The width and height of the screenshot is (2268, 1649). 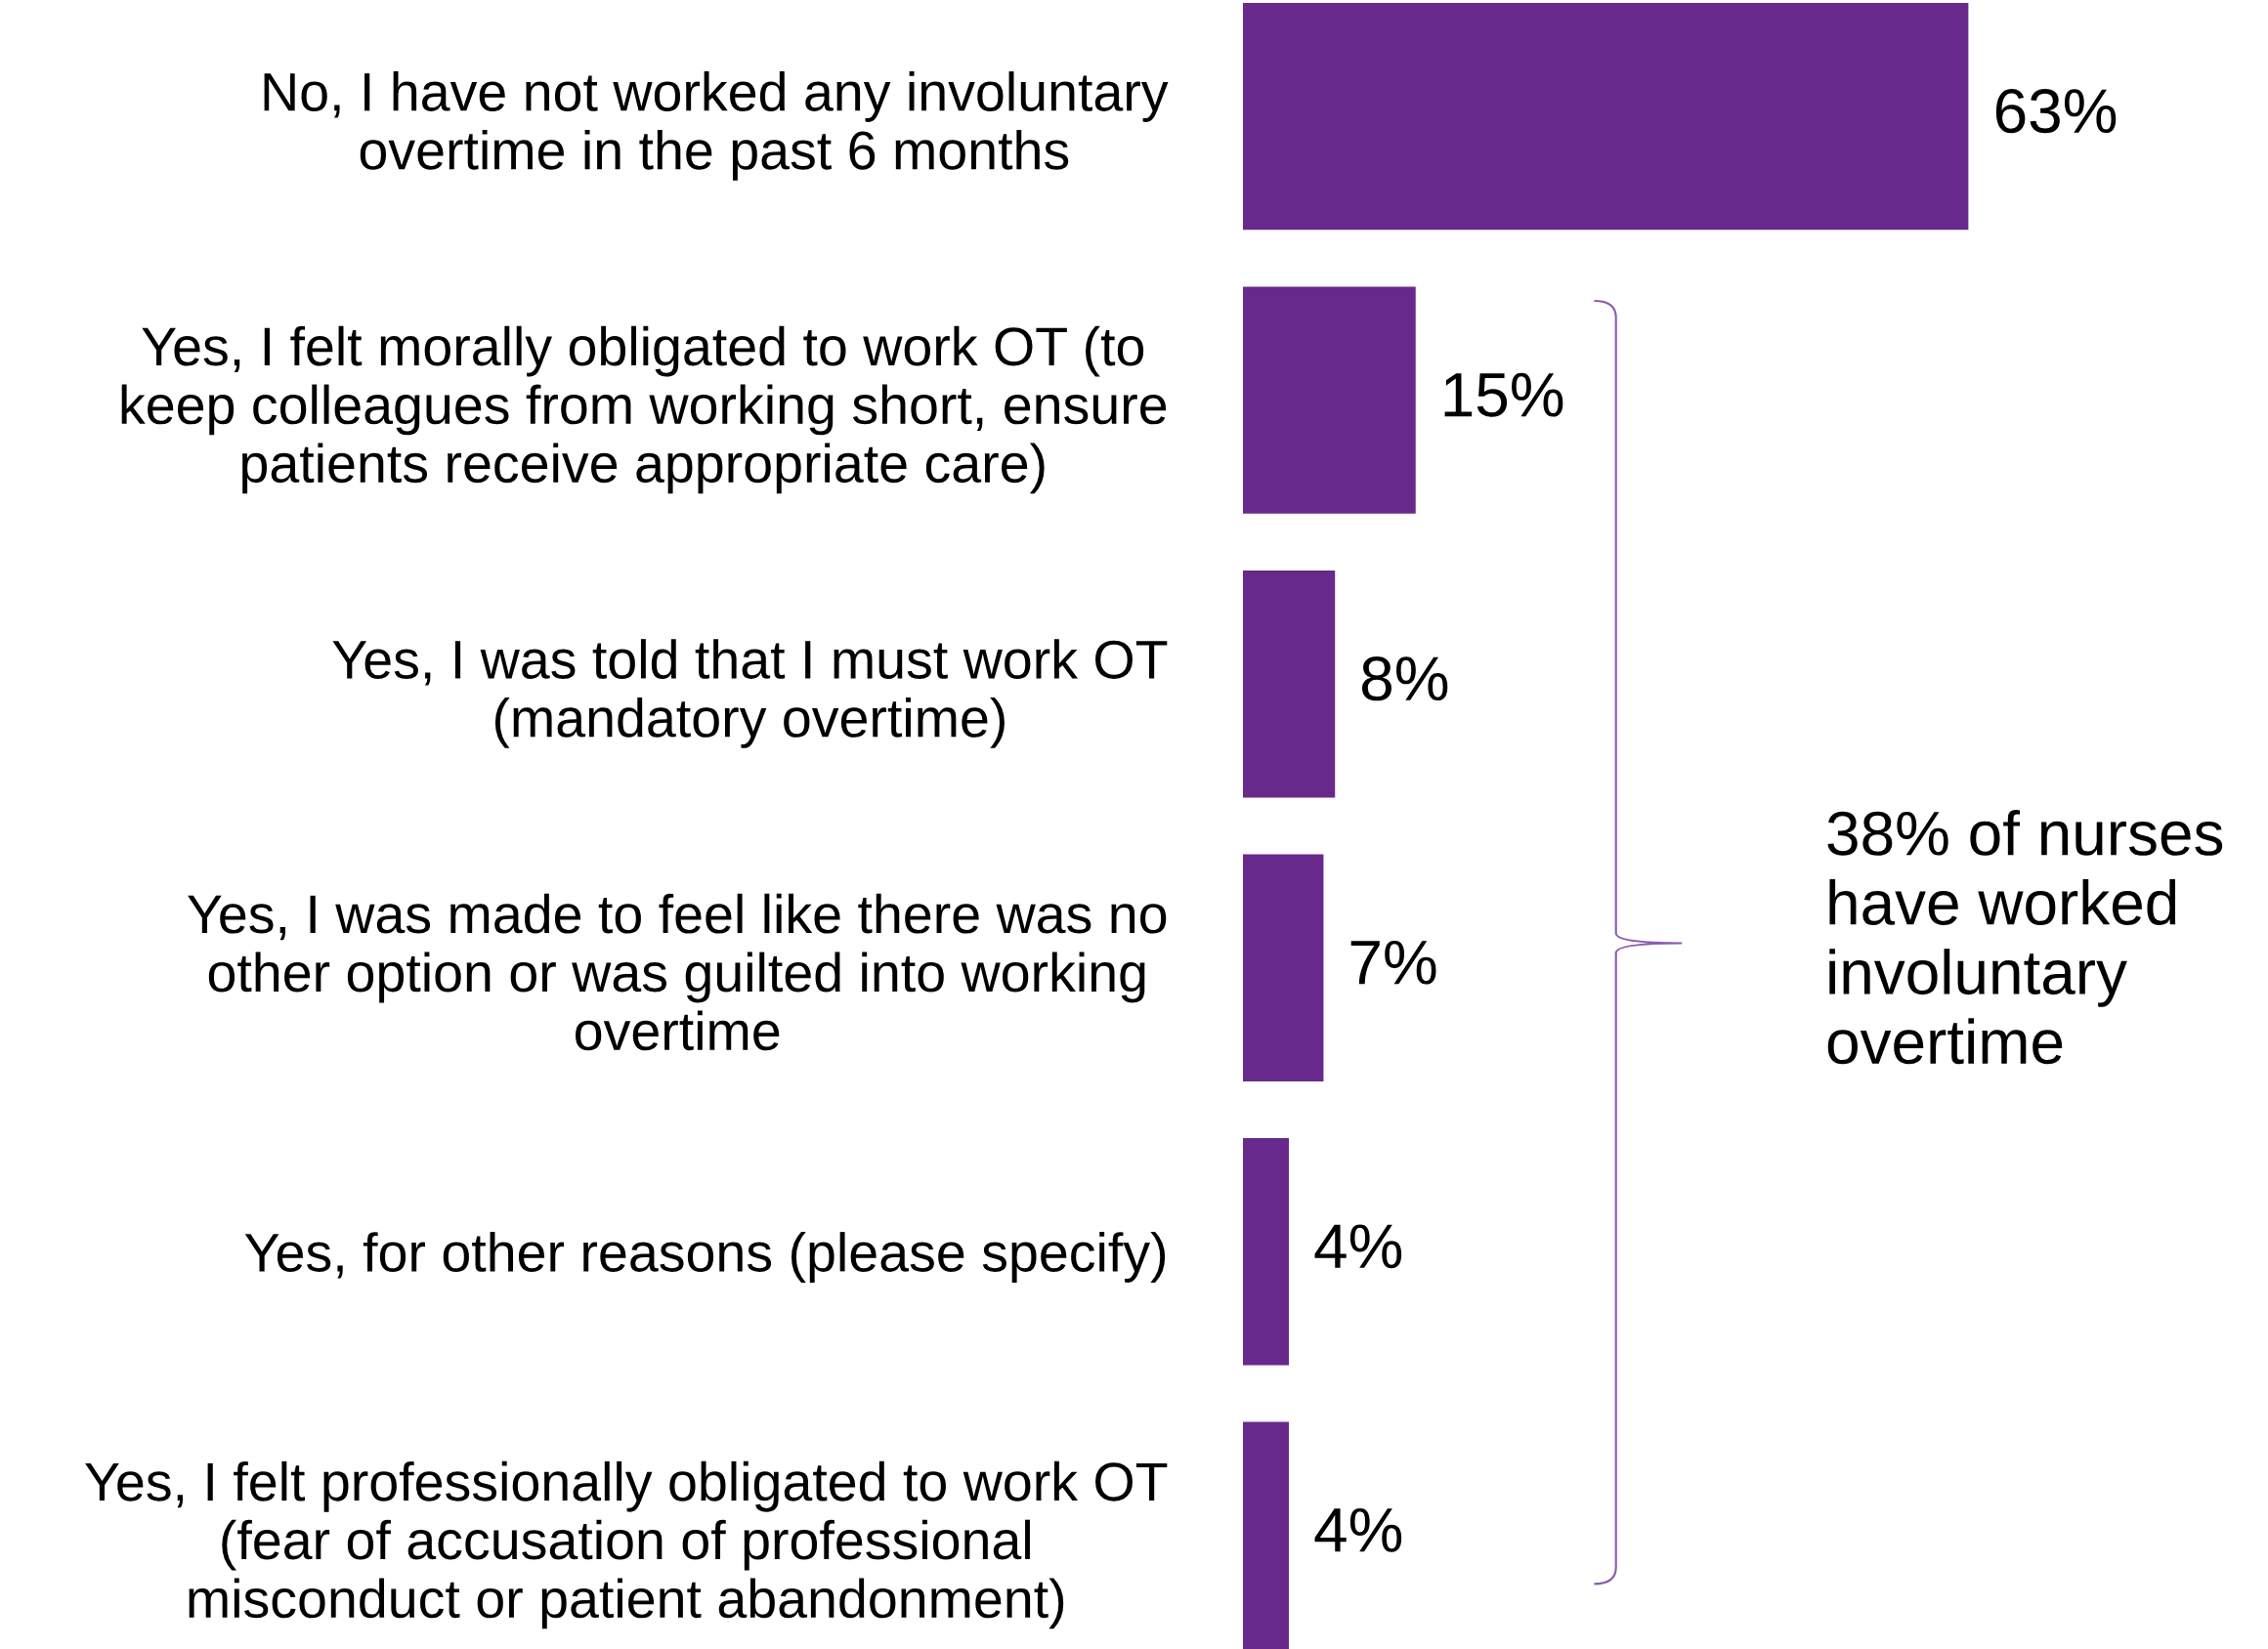 I want to click on data-label: 7%, so click(x=1393, y=962).